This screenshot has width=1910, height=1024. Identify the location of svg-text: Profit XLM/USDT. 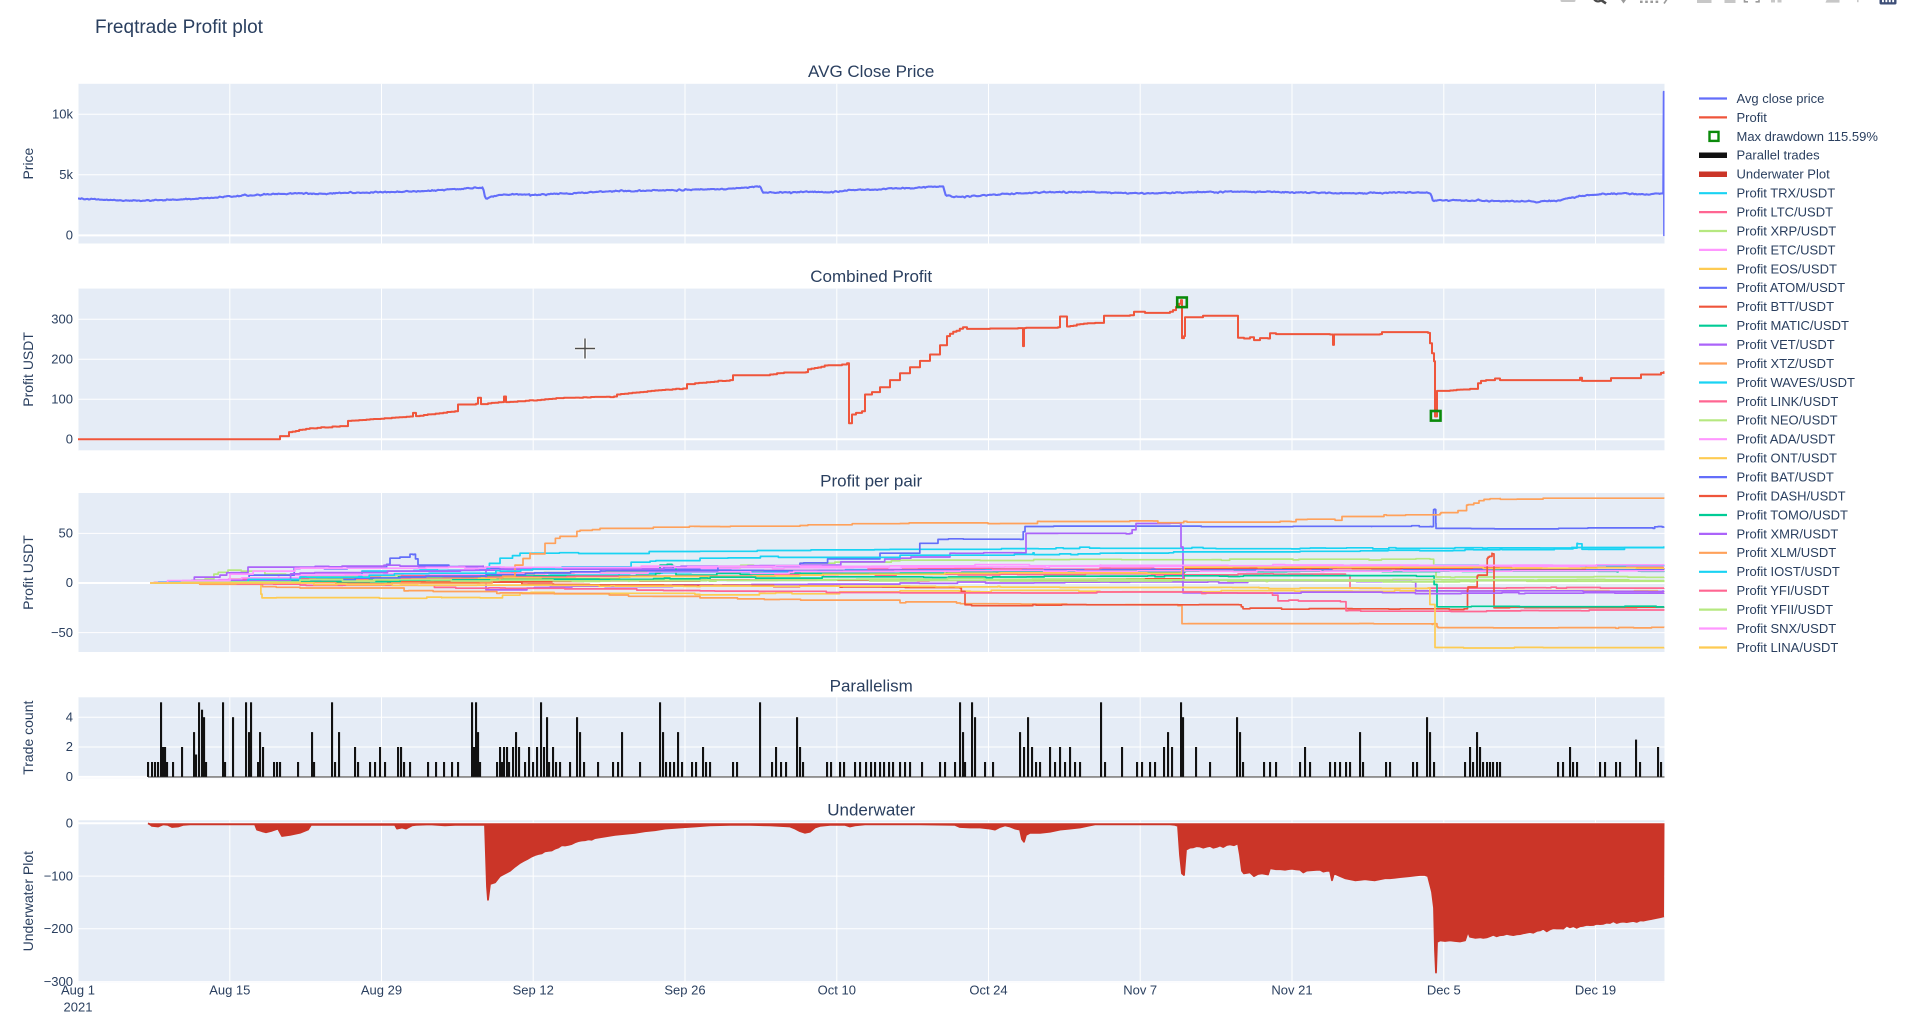
(1787, 552).